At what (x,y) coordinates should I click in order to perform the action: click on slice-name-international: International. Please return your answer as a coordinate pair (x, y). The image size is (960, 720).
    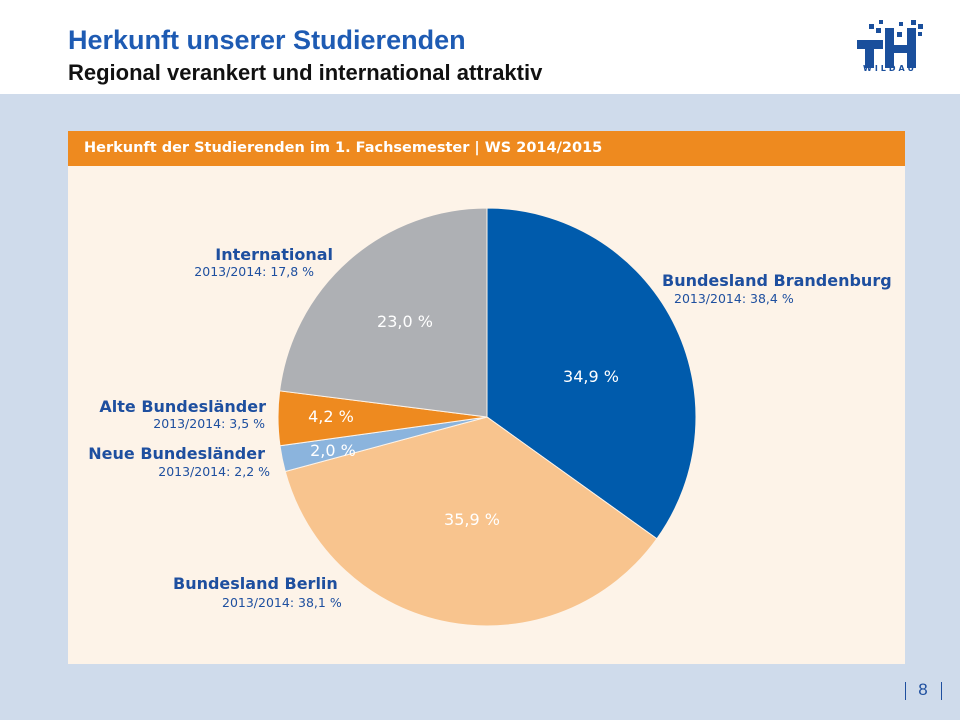
    Looking at the image, I should click on (274, 254).